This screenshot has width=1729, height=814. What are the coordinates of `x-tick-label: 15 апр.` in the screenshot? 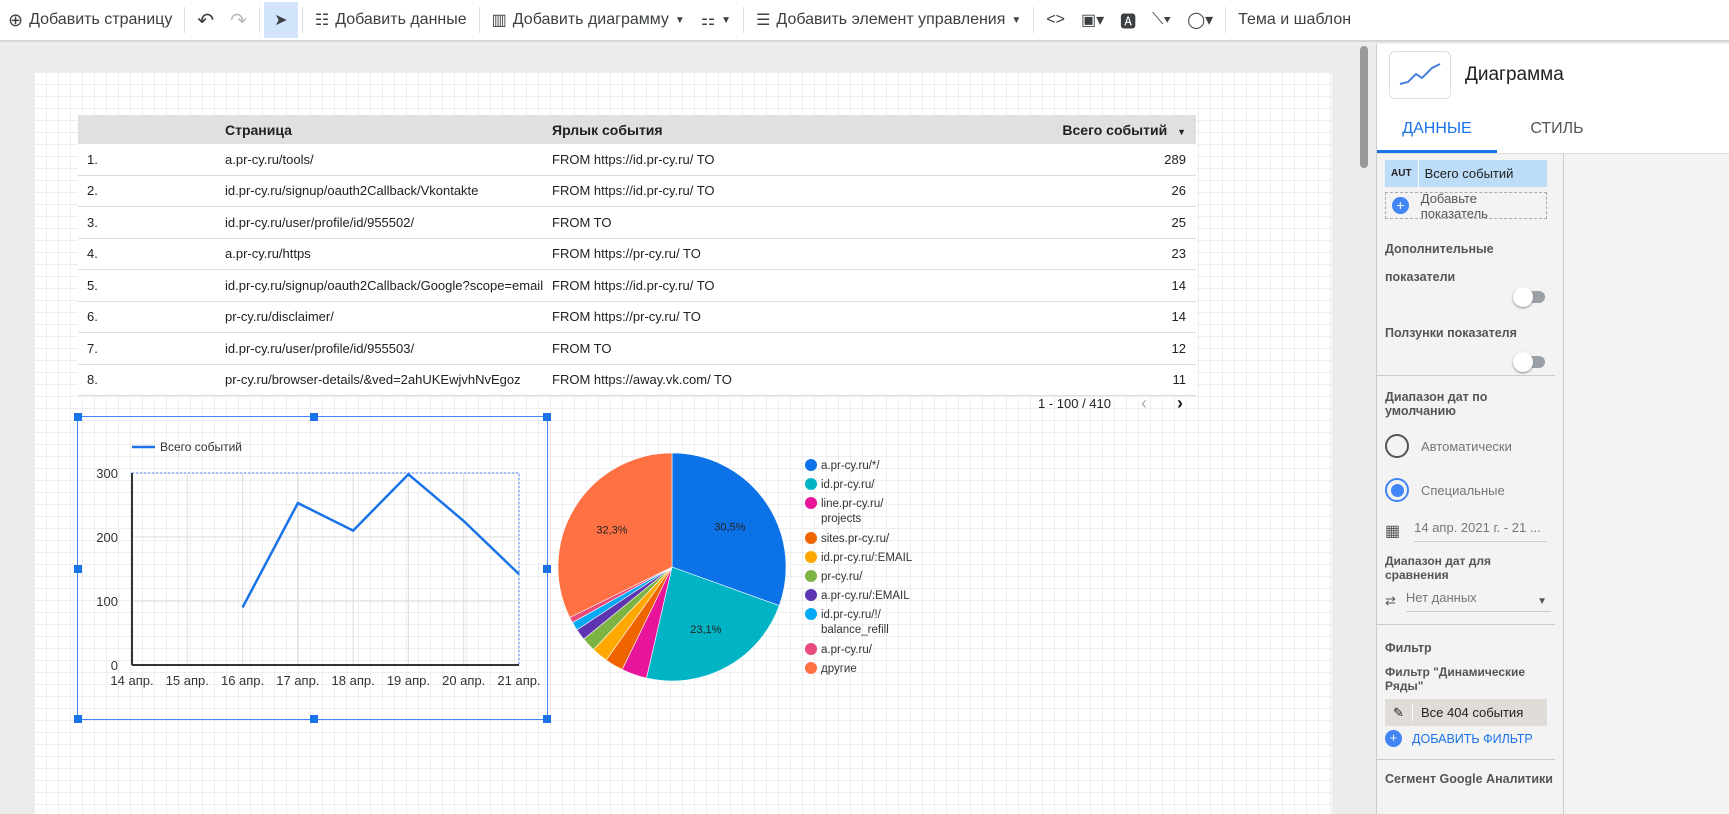 It's located at (187, 680).